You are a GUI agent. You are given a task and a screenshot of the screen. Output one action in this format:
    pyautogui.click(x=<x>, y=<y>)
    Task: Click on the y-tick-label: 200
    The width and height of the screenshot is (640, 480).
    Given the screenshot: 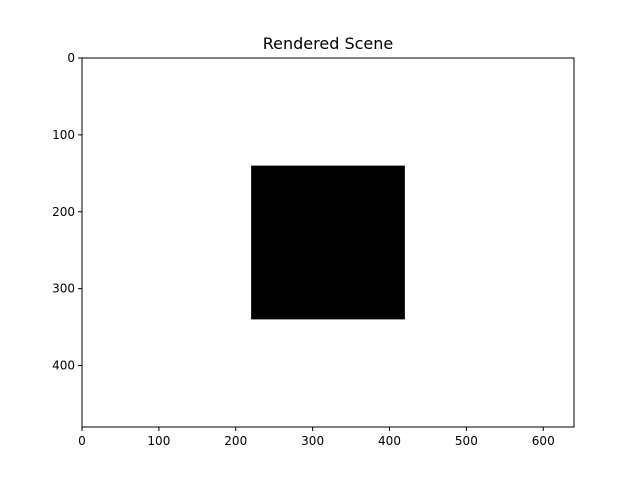 What is the action you would take?
    pyautogui.click(x=63, y=212)
    